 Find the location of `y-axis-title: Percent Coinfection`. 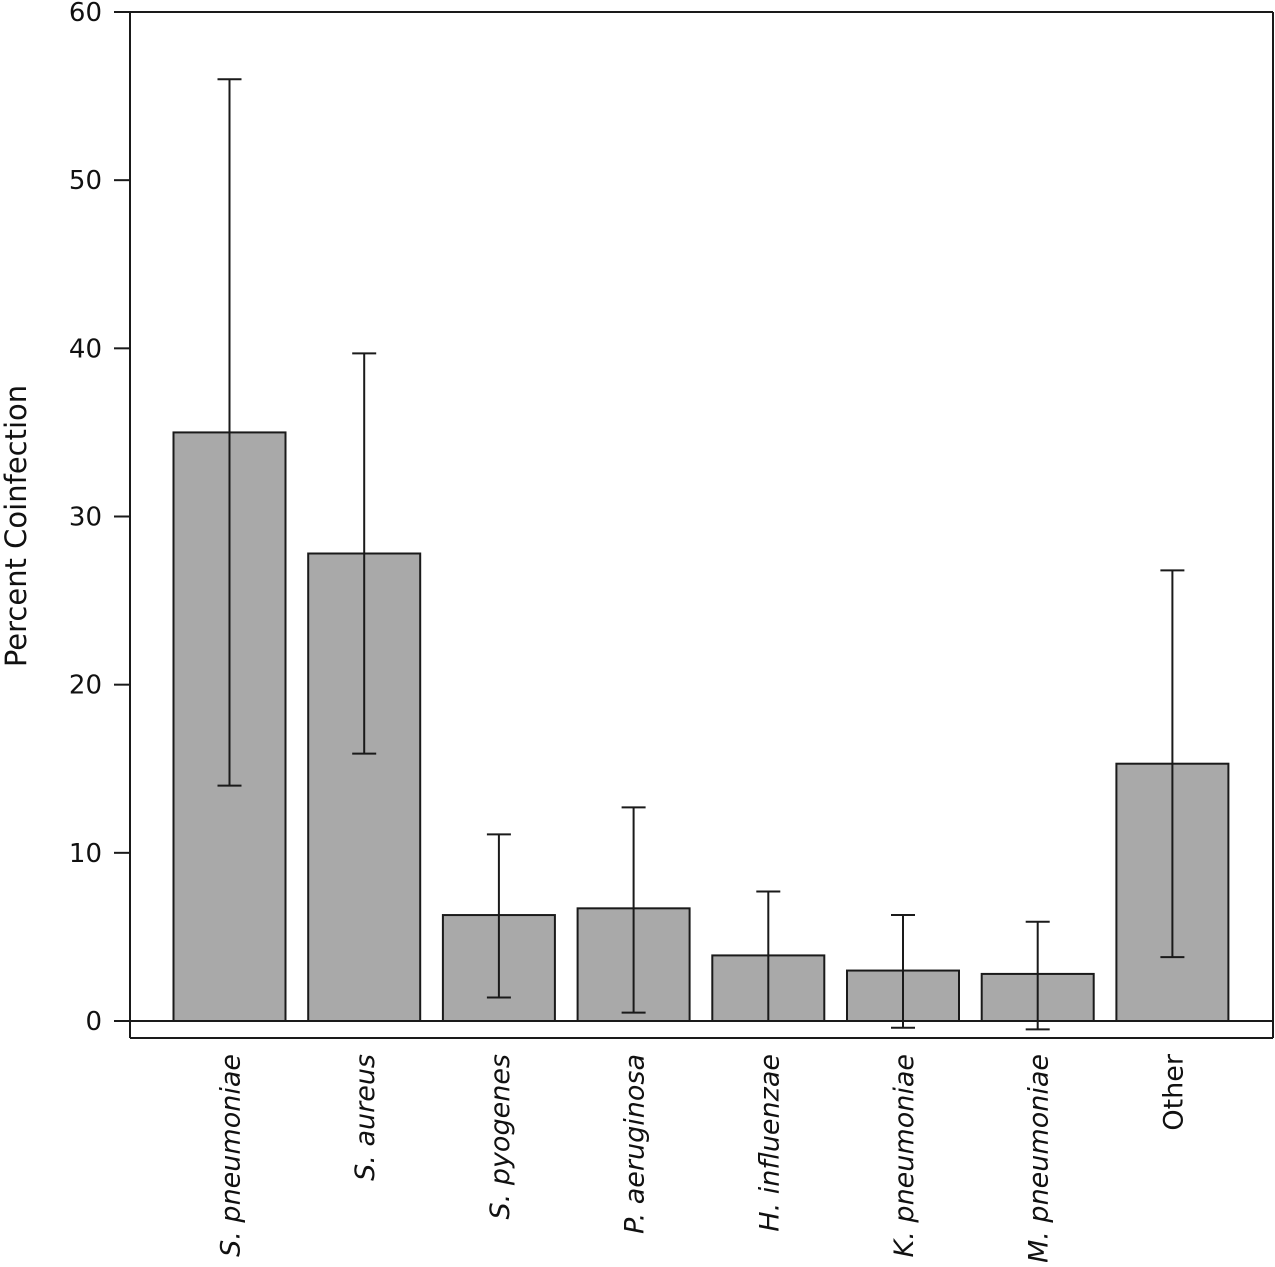

y-axis-title: Percent Coinfection is located at coordinates (16, 526).